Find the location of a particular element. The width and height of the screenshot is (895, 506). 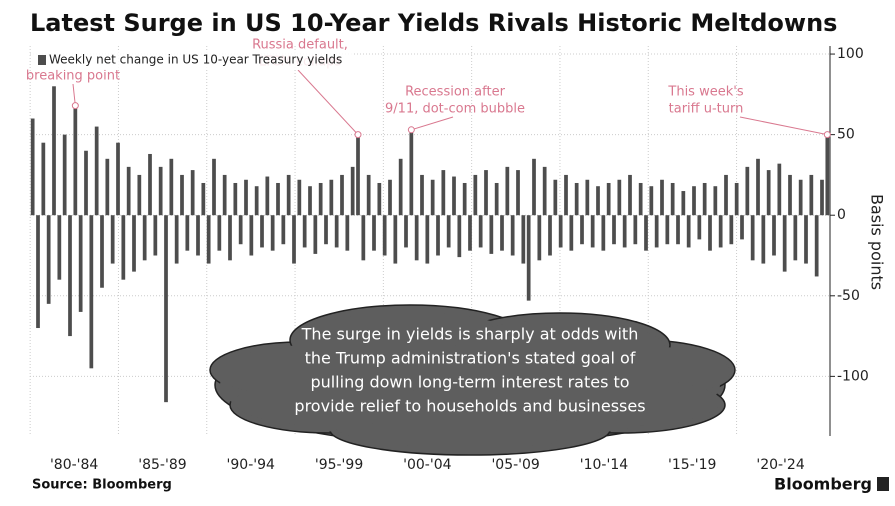

x-tick-label: '00-'04 is located at coordinates (427, 465).